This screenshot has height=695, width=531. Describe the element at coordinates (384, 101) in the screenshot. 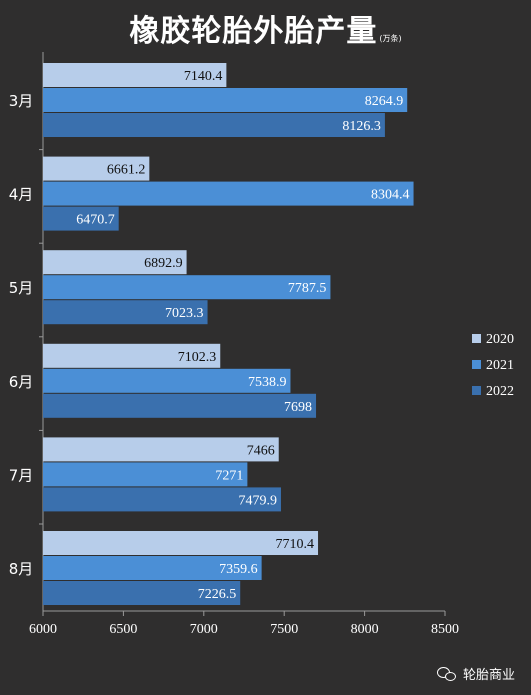

I see `bar-value-label-2021-0: 8264.9` at that location.